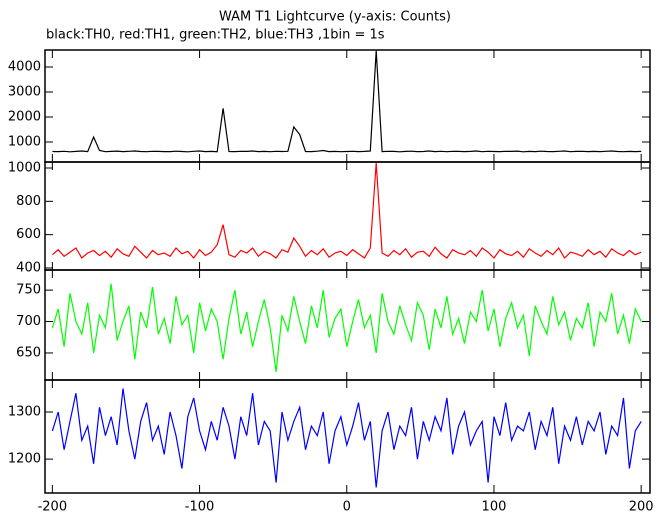 Image resolution: width=669 pixels, height=515 pixels. Describe the element at coordinates (24, 459) in the screenshot. I see `y-tick-label: 1200` at that location.